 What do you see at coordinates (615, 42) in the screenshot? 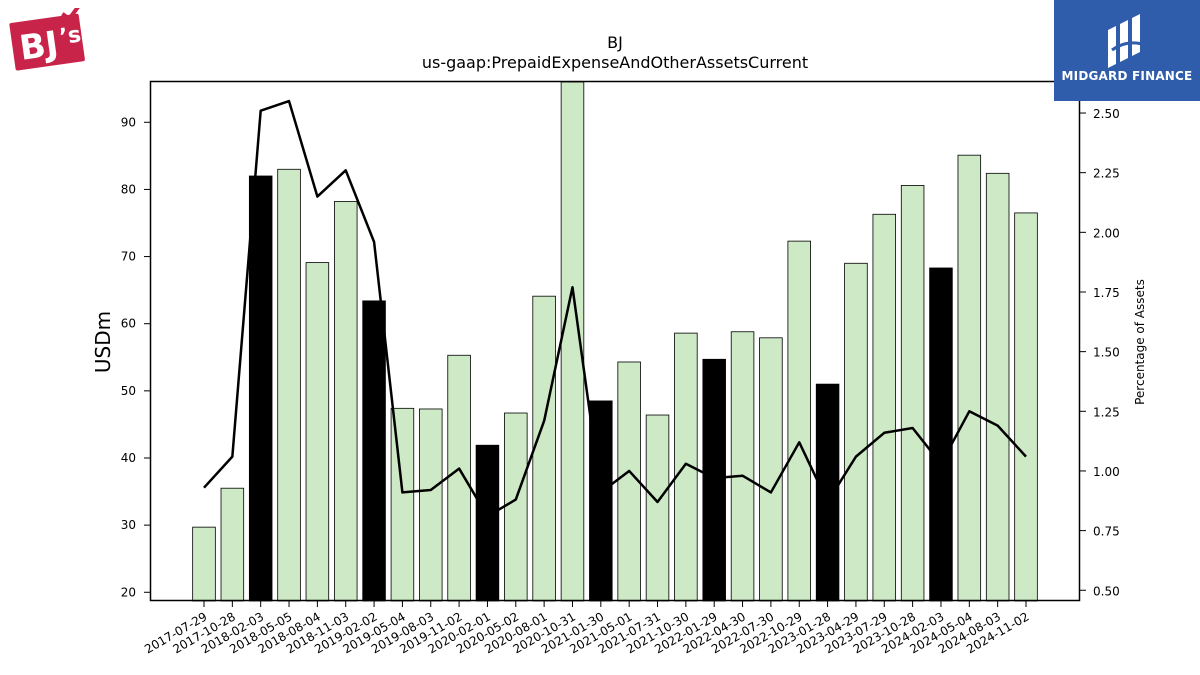
I see `chart-title: BJ` at bounding box center [615, 42].